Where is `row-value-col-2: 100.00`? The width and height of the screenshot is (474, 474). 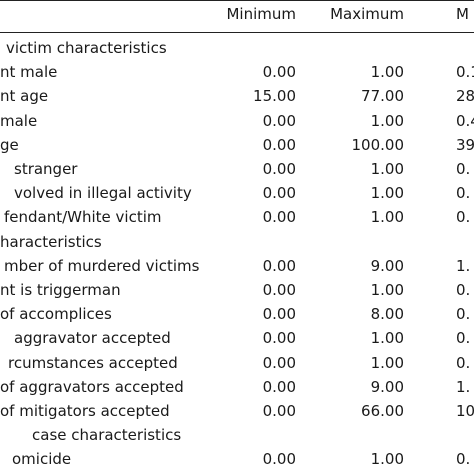
row-value-col-2: 100.00 is located at coordinates (378, 145).